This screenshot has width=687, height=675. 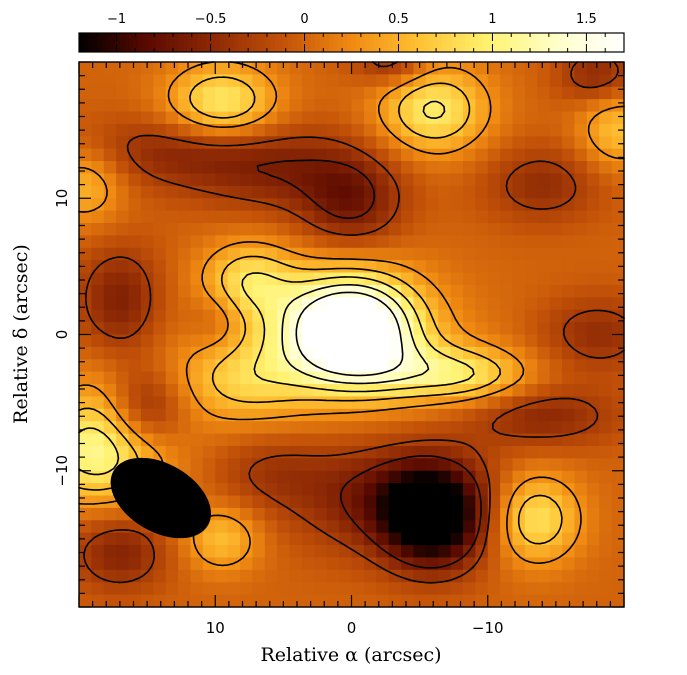 What do you see at coordinates (488, 628) in the screenshot?
I see `x-tick-label: −10` at bounding box center [488, 628].